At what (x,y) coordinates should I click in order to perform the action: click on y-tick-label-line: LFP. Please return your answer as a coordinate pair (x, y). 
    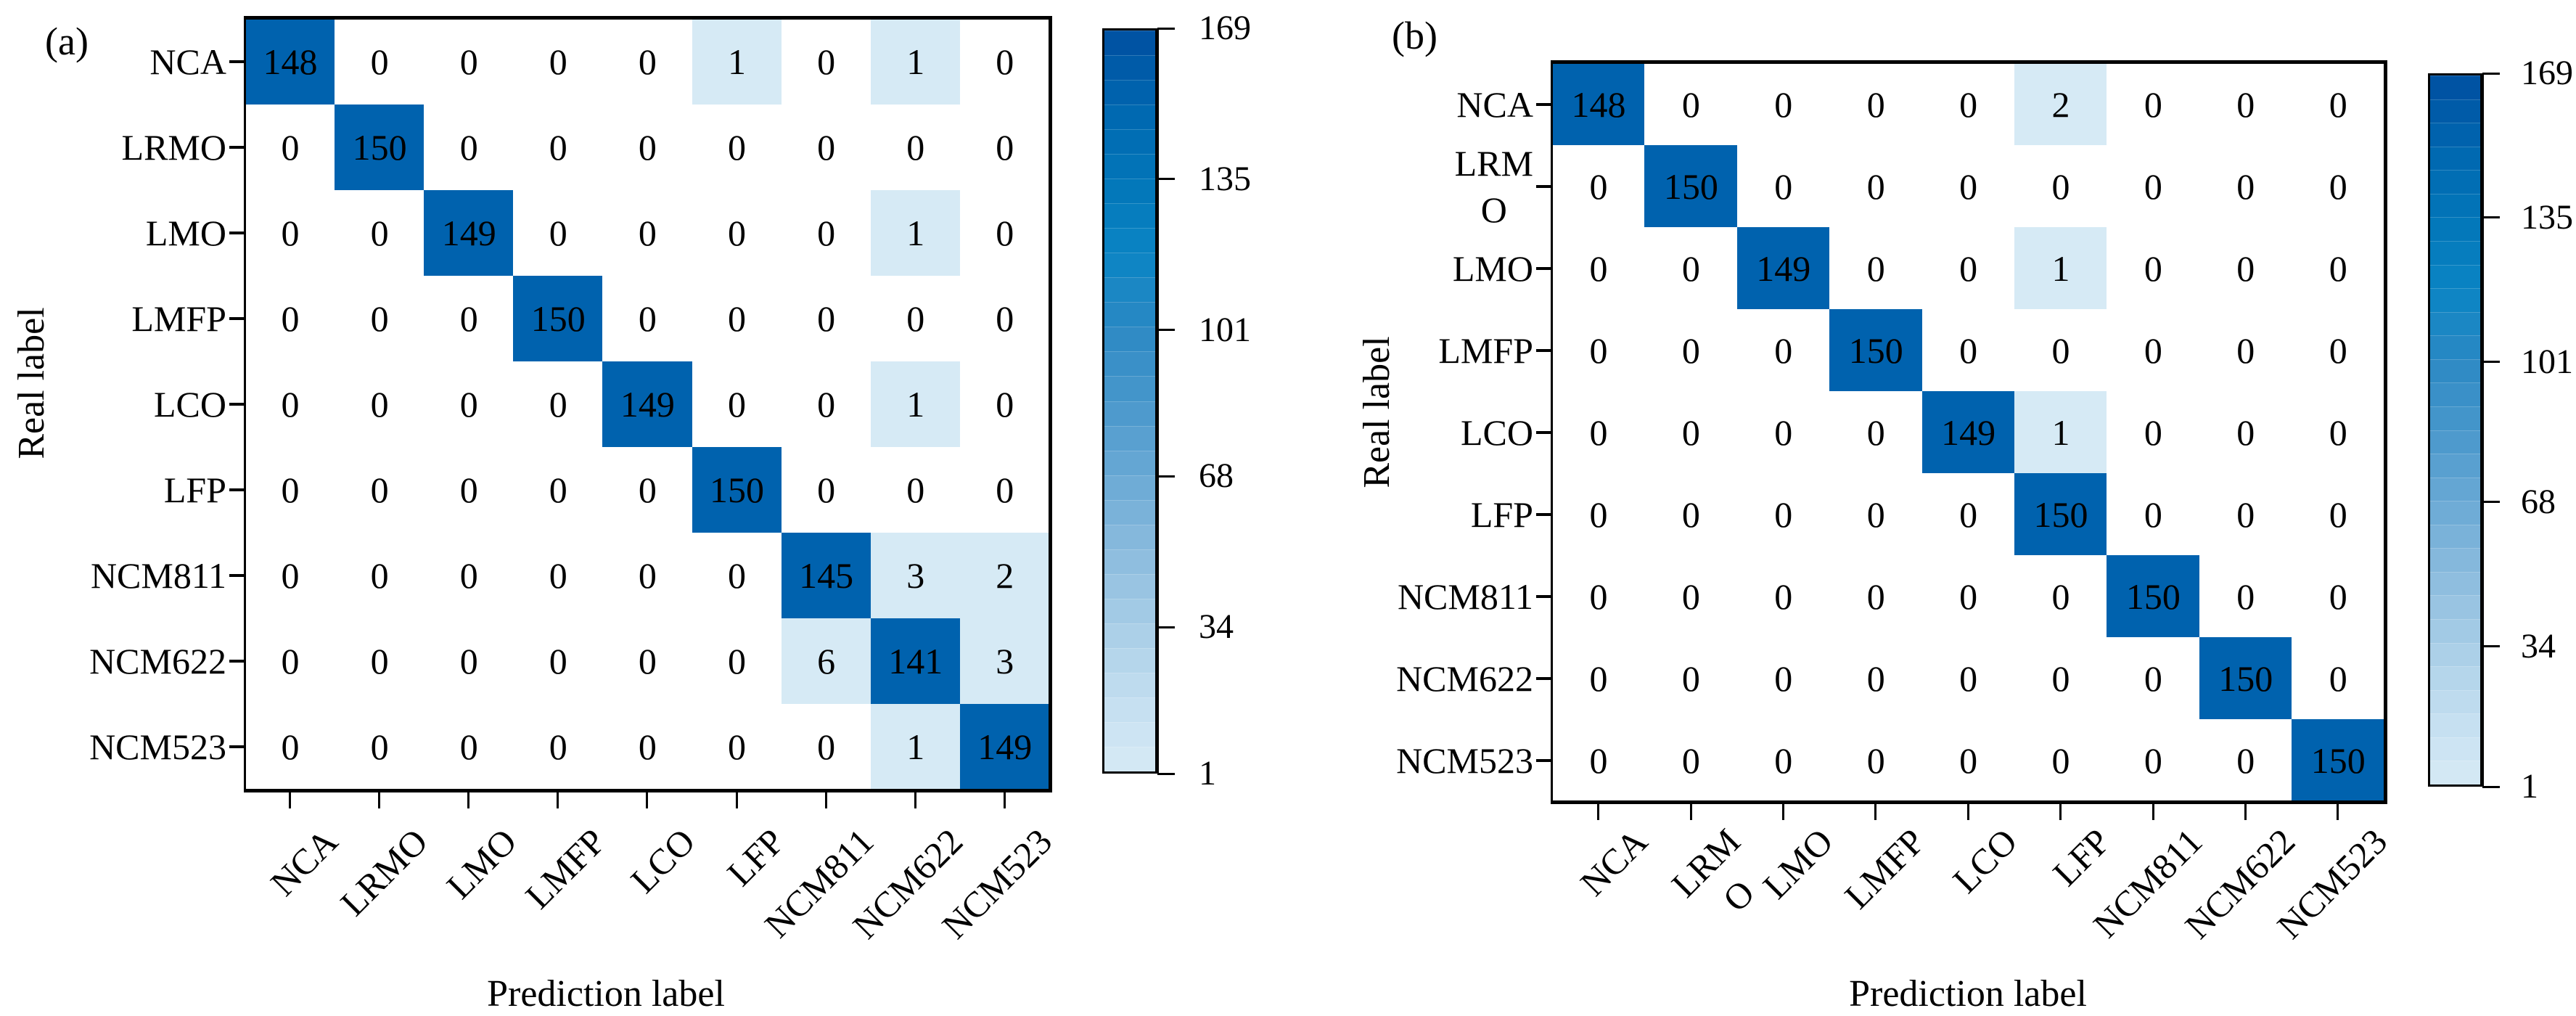
    Looking at the image, I should click on (194, 490).